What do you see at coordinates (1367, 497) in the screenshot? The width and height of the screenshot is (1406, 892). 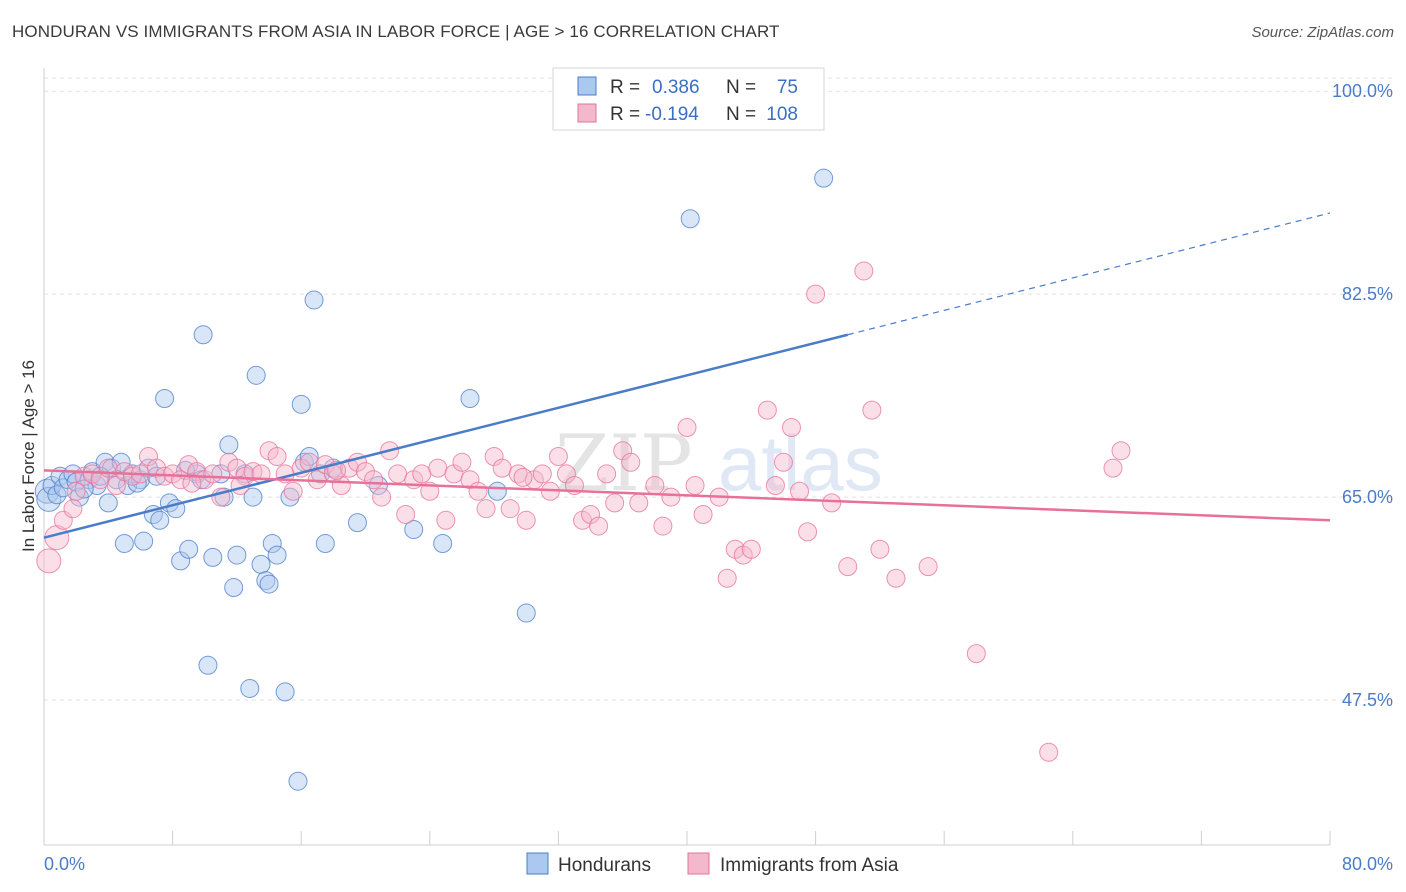 I see `y-tick-label: 65.0%` at bounding box center [1367, 497].